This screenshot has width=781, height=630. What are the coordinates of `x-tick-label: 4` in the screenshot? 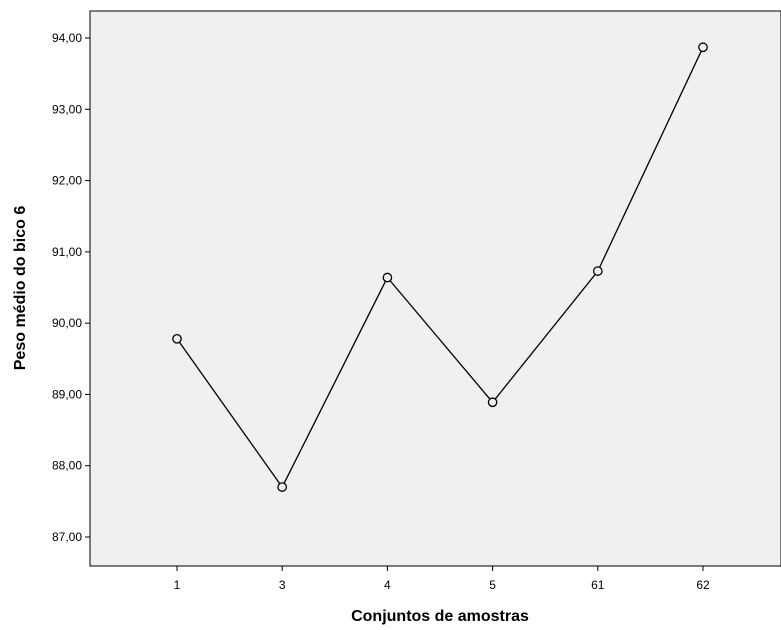 It's located at (387, 585).